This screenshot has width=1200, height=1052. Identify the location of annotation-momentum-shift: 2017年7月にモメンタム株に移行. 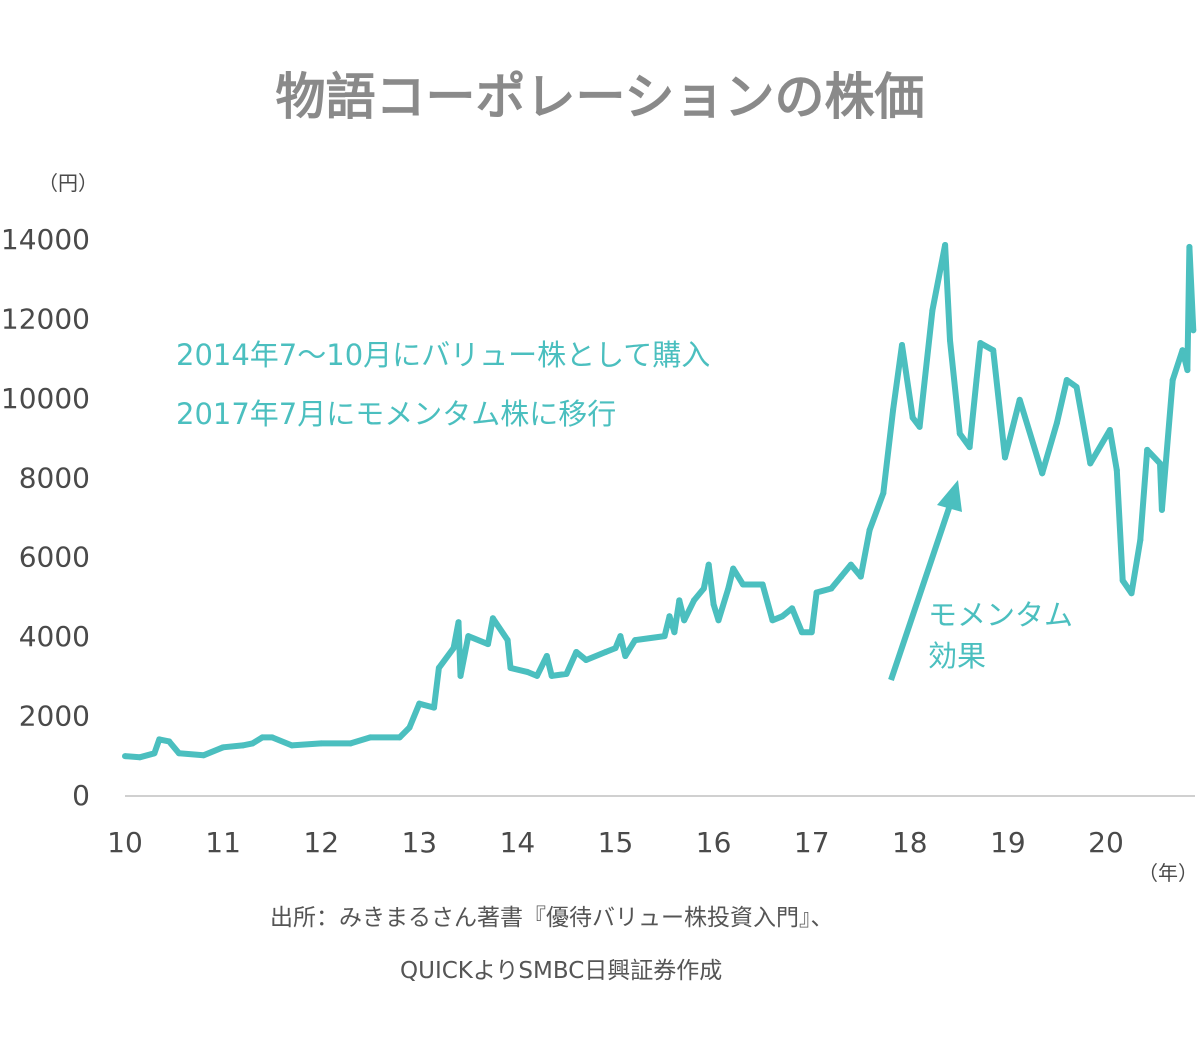
(396, 414).